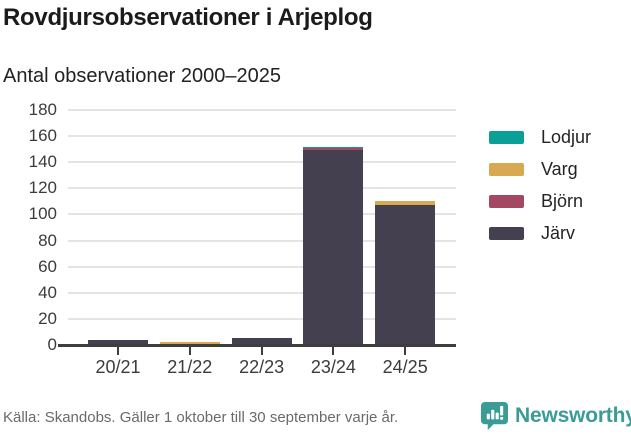  Describe the element at coordinates (540, 233) in the screenshot. I see `legend-item-järv: Järv` at that location.